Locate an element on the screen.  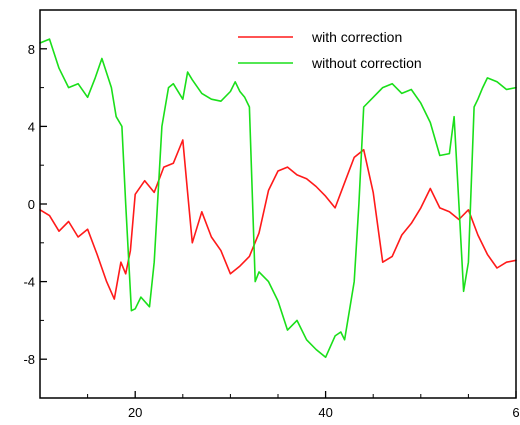
y-tick-label: -8 is located at coordinates (29, 359).